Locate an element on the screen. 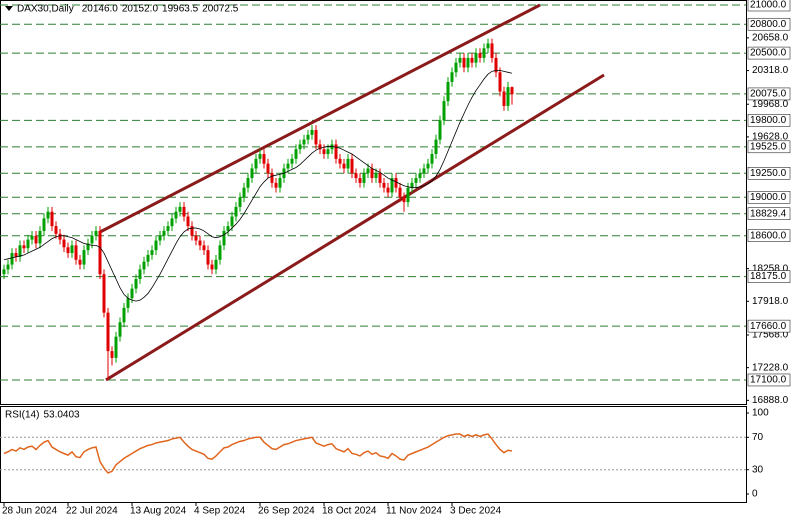 Image resolution: width=792 pixels, height=522 pixels. rsi-tick-label: 30 is located at coordinates (758, 469).